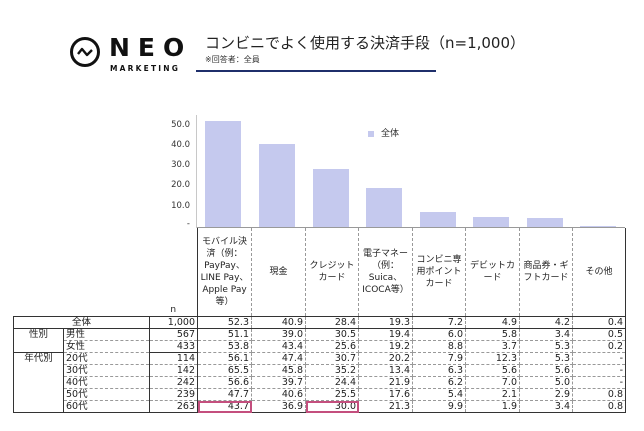  What do you see at coordinates (332, 406) in the screenshot?
I see `table-cell: 30.0` at bounding box center [332, 406].